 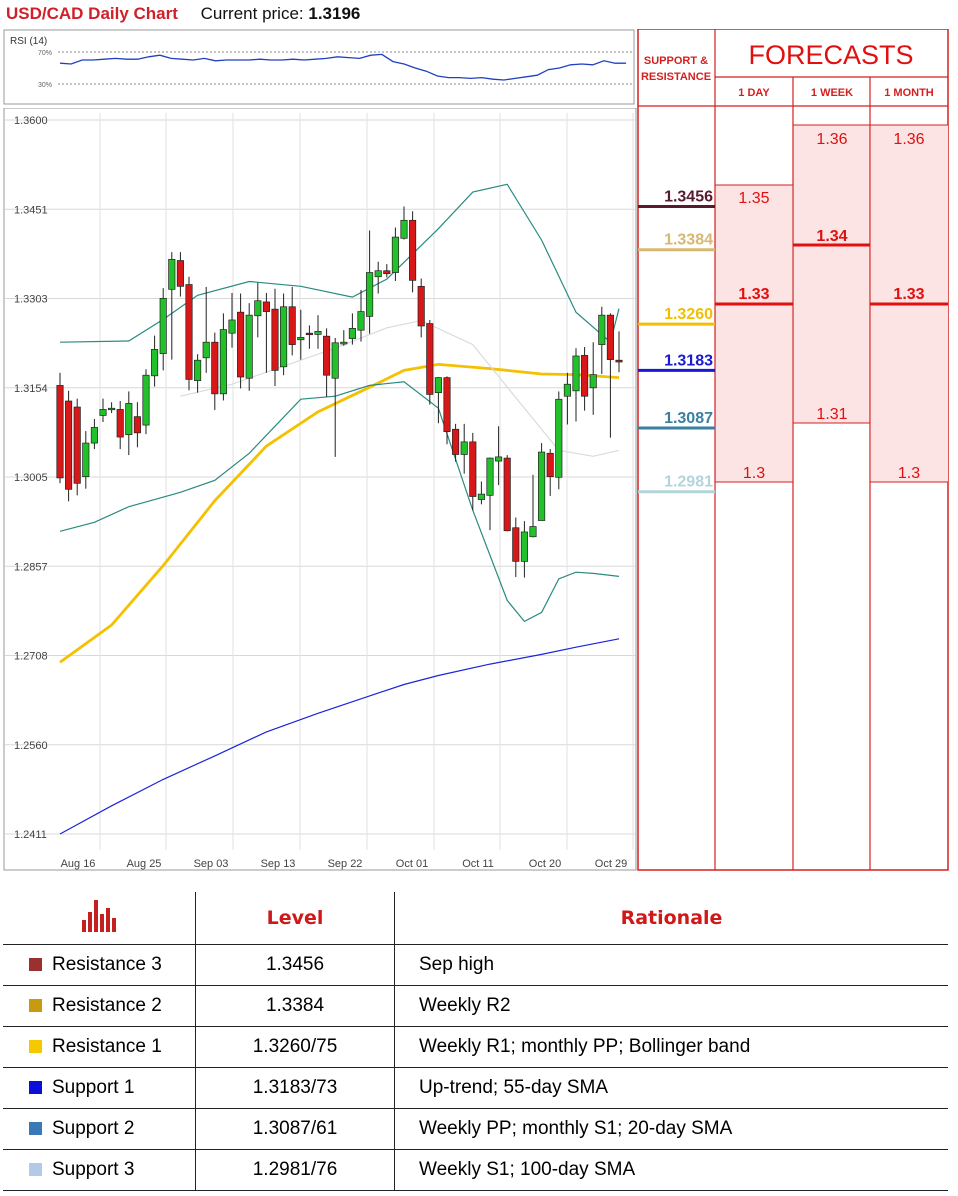 What do you see at coordinates (688, 482) in the screenshot?
I see `sr-level-value: 1.2981` at bounding box center [688, 482].